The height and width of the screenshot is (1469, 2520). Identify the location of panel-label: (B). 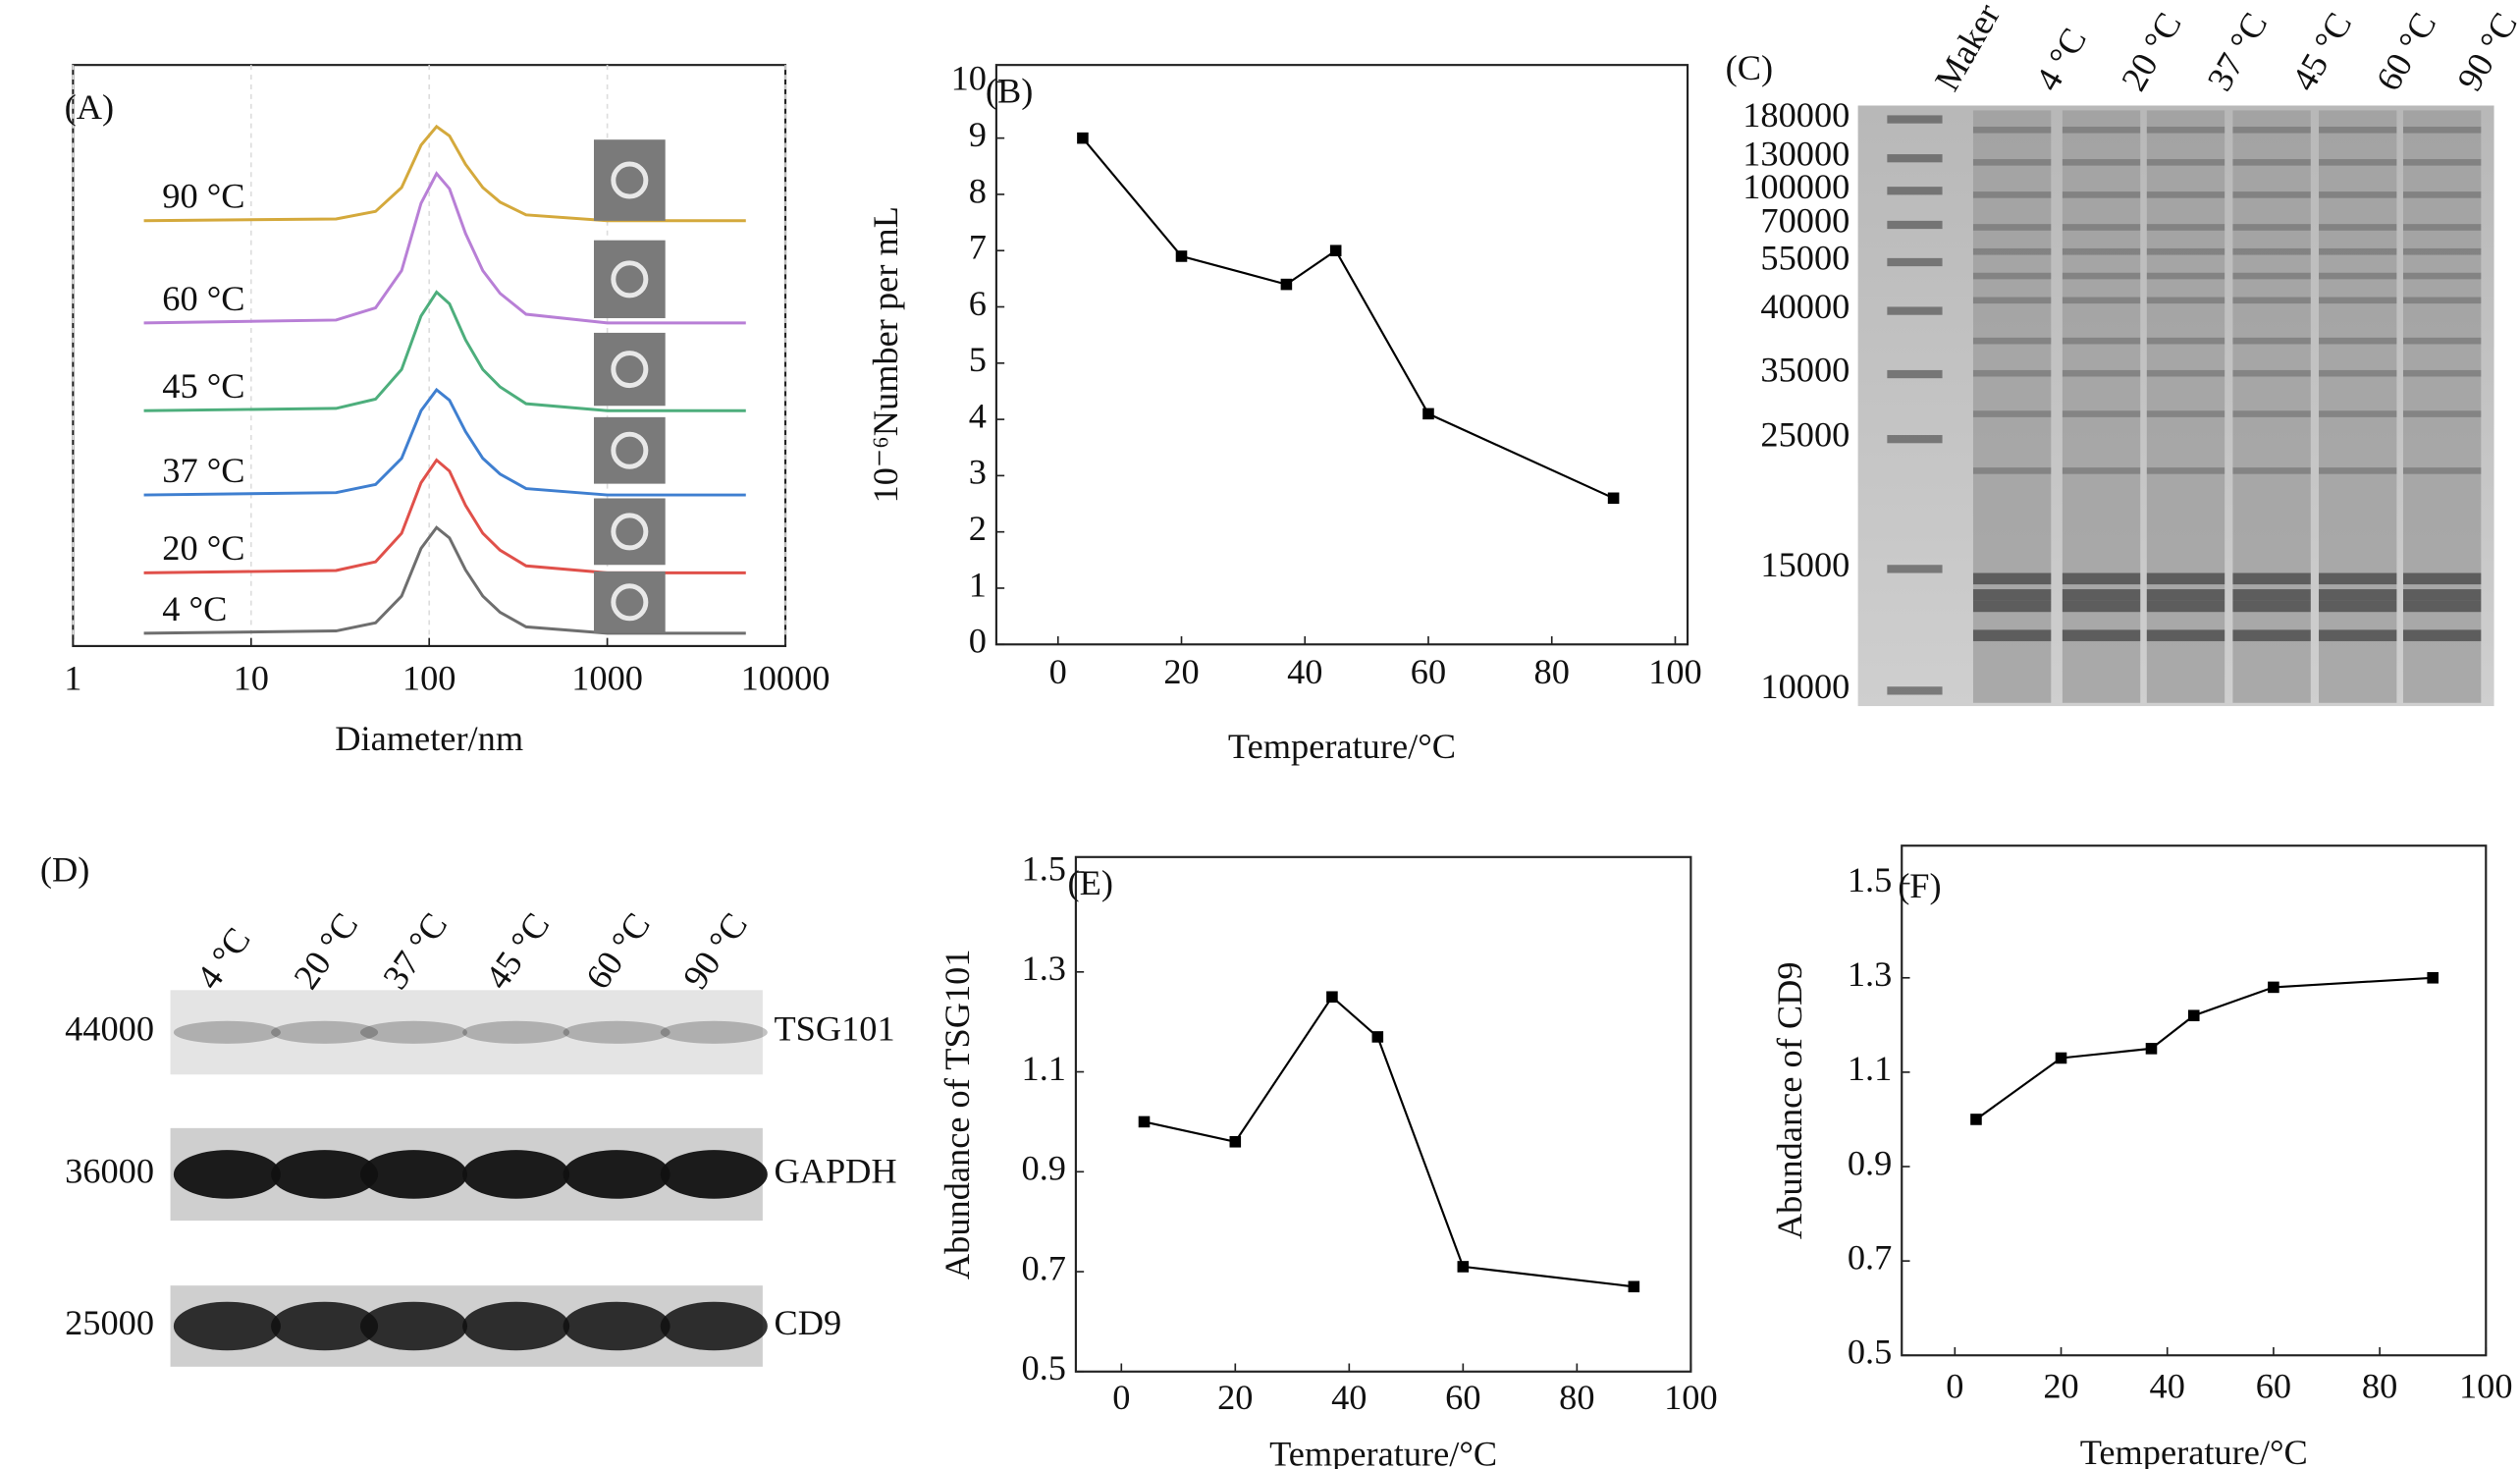
(1009, 90).